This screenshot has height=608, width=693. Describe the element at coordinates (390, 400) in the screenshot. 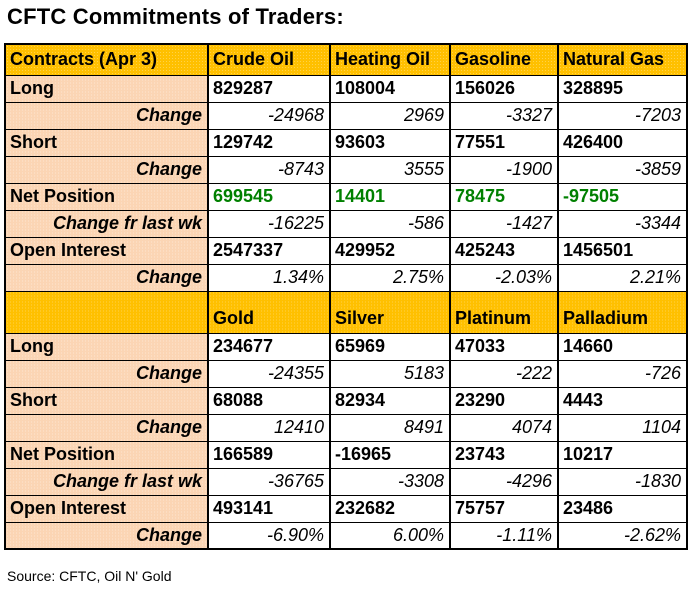

I see `data-cell: 82934` at that location.